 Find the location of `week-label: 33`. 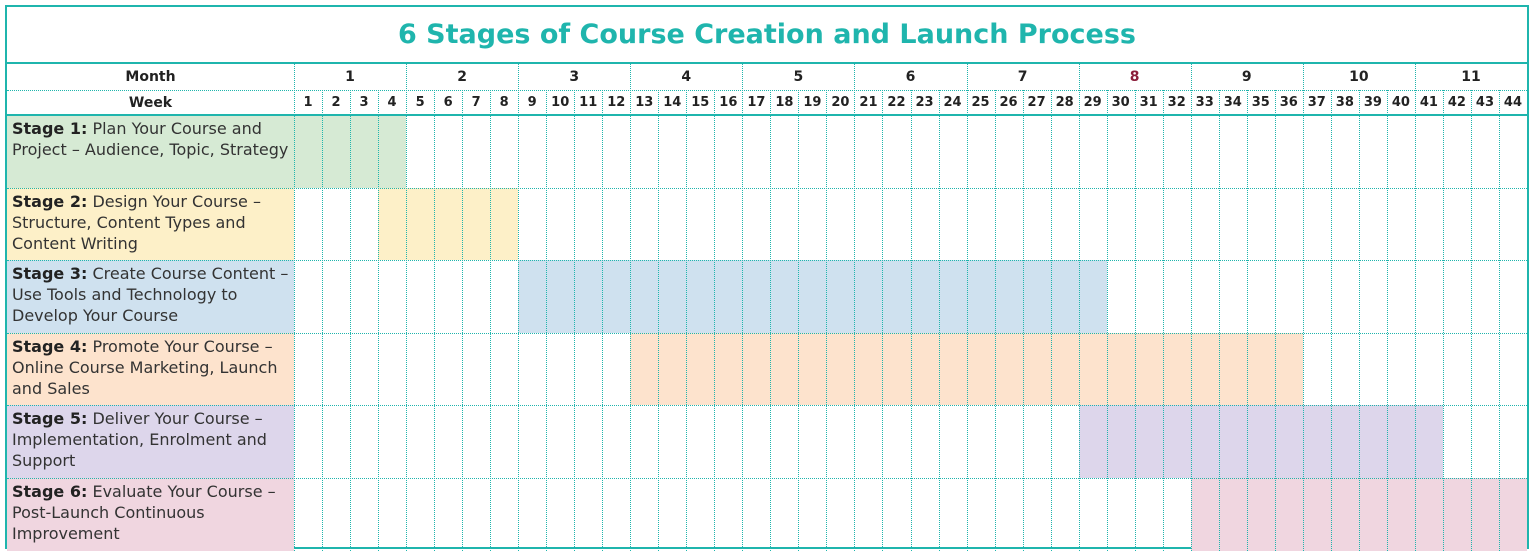

week-label: 33 is located at coordinates (1204, 102).